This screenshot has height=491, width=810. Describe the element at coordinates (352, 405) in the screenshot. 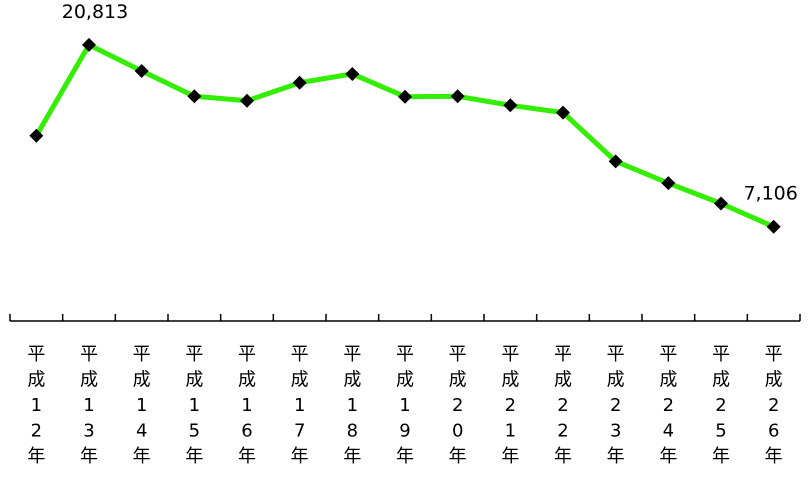

I see `x-tick-label: 平成 1 8 年` at that location.